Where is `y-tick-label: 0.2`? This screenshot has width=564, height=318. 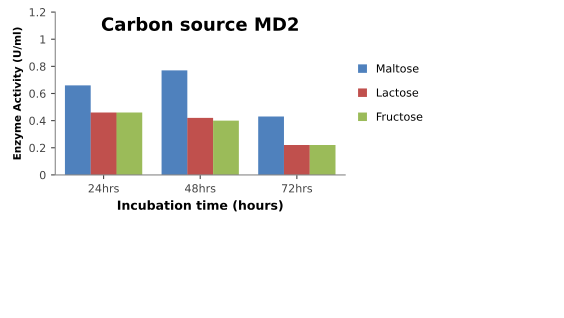
y-tick-label: 0.2 is located at coordinates (37, 148).